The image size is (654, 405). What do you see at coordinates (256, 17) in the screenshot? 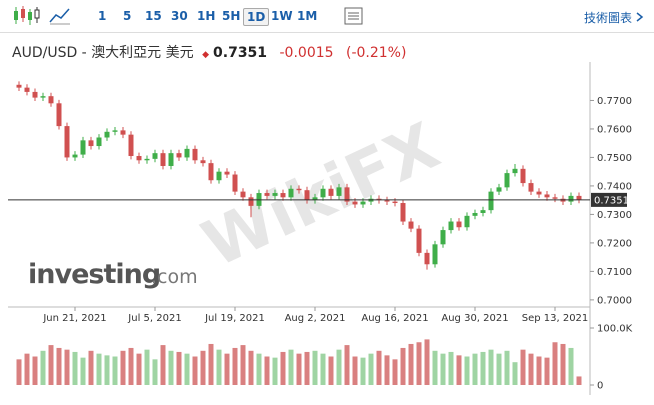
I see `interval-button: 1D` at bounding box center [256, 17].